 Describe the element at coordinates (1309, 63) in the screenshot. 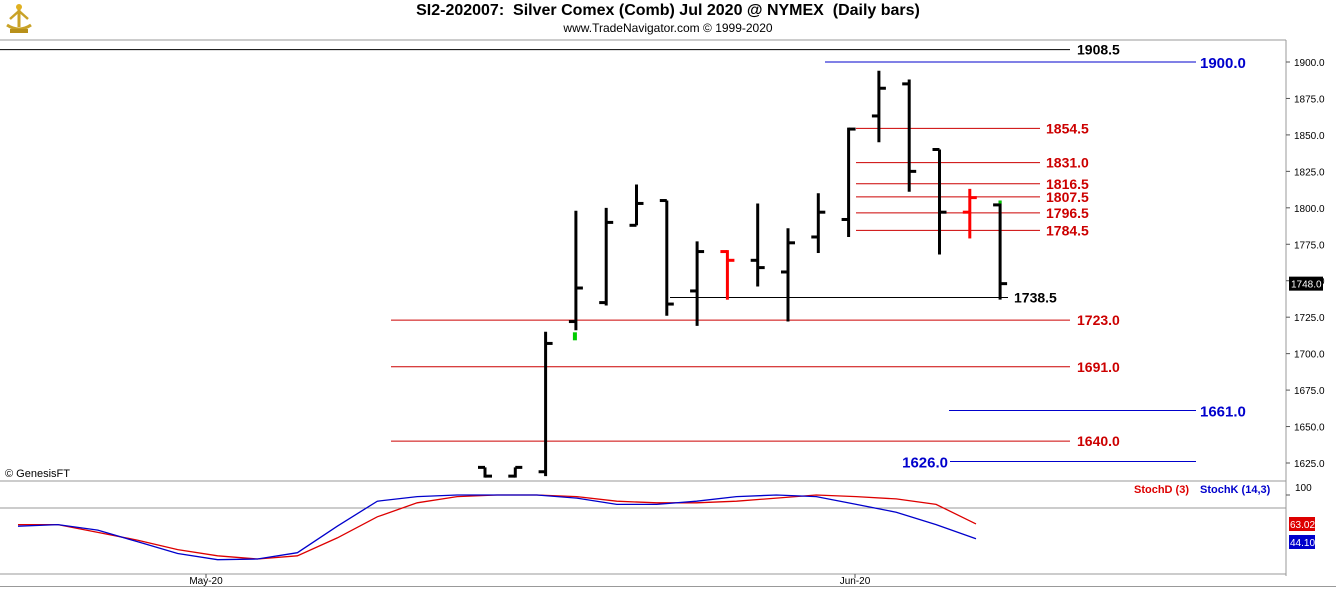

I see `y-tick-label: 1900.0` at that location.